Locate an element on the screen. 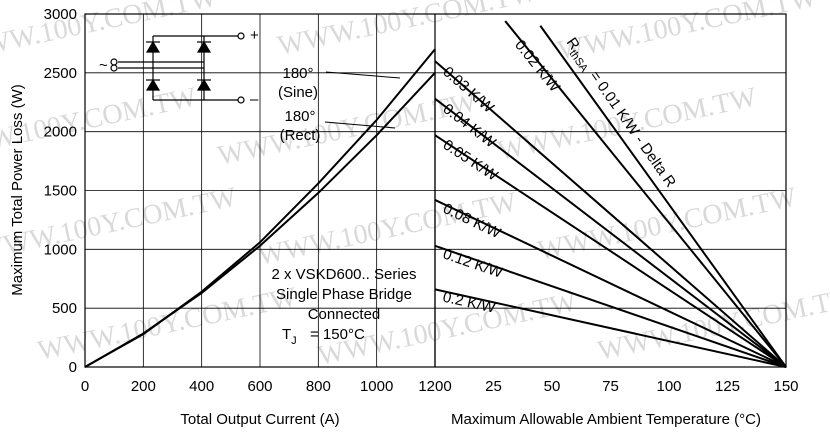 The width and height of the screenshot is (830, 433). y-tick-label: 500 is located at coordinates (64, 308).